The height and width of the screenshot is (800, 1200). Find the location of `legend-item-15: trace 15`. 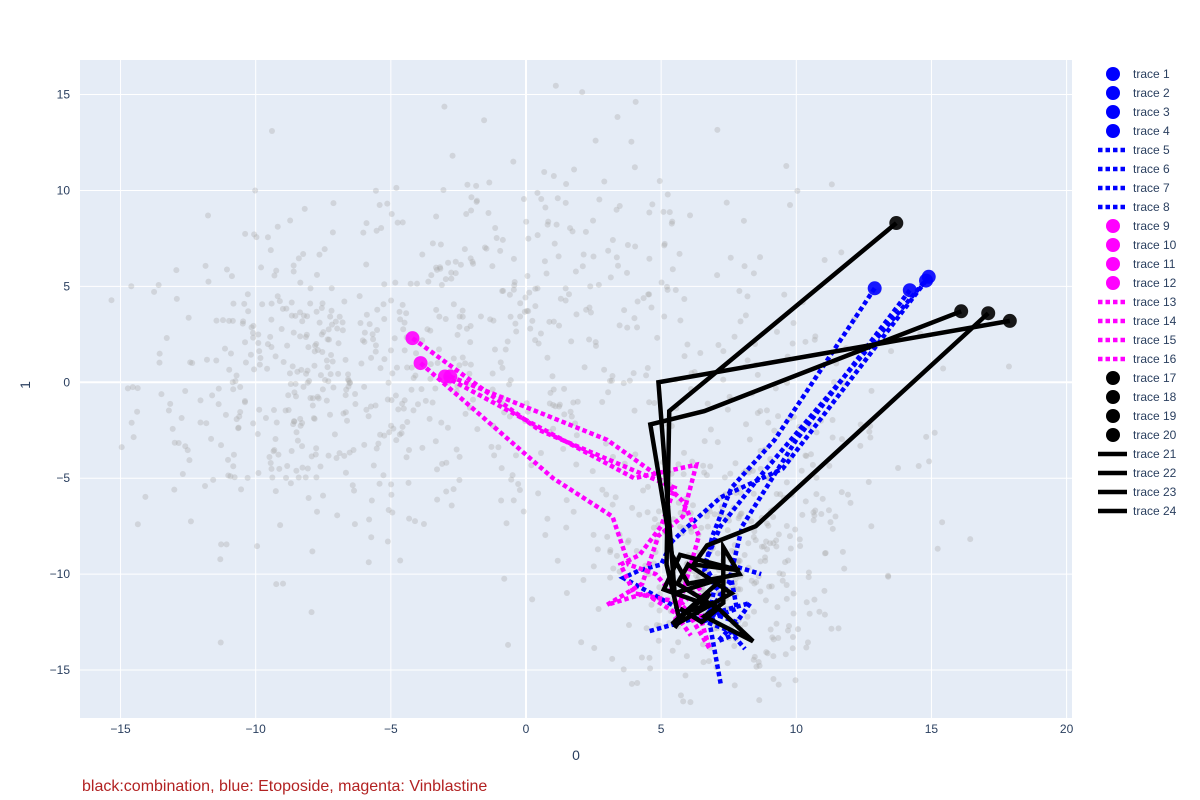

legend-item-15: trace 15 is located at coordinates (1137, 340).